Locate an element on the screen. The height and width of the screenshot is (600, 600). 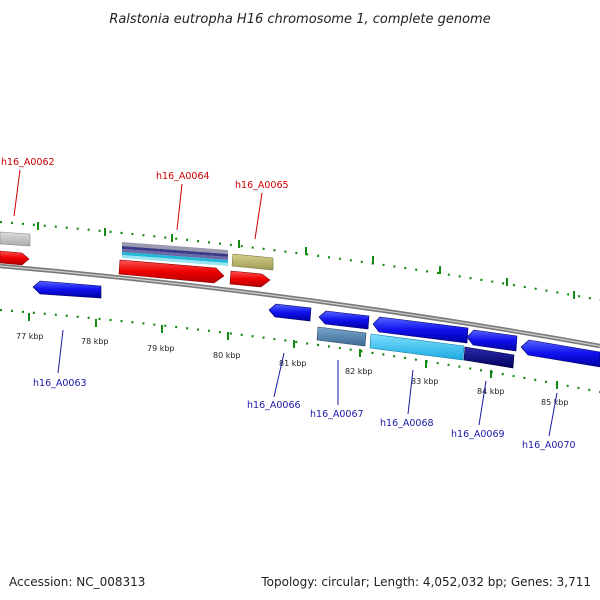
chromosome-backbone is located at coordinates (300, 306).